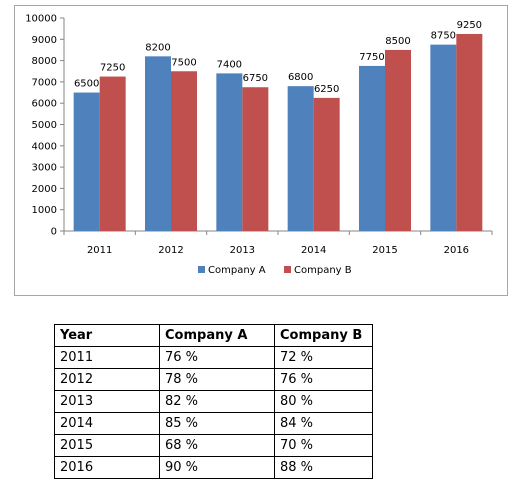 Image resolution: width=524 pixels, height=498 pixels. Describe the element at coordinates (201, 269) in the screenshot. I see `legend-swatch-company-a` at that location.